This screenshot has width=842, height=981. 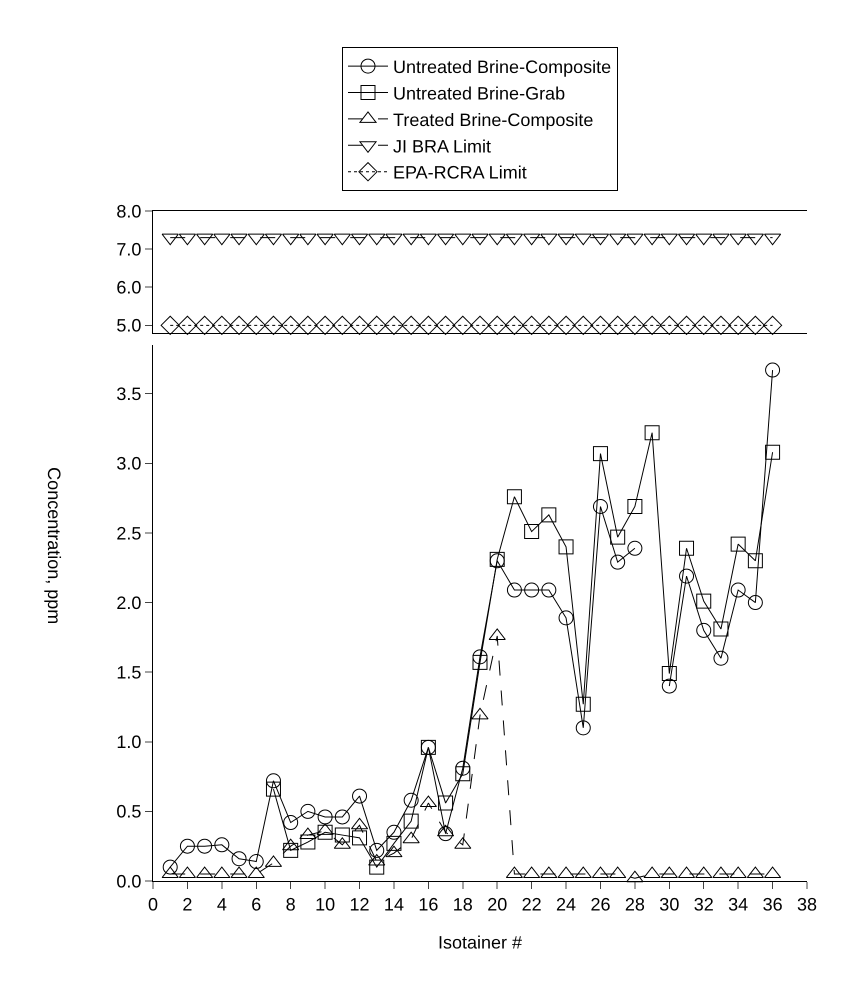 I want to click on x-tick-label: 26, so click(x=600, y=904).